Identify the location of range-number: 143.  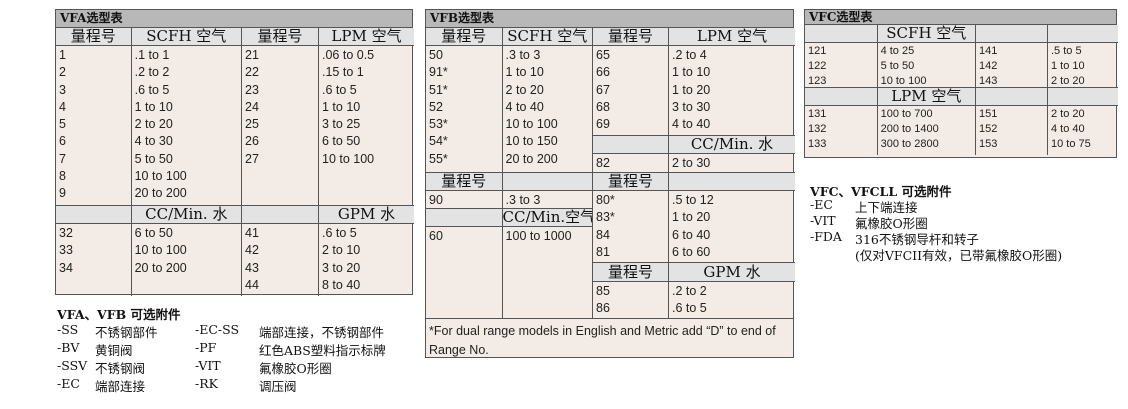
(988, 81).